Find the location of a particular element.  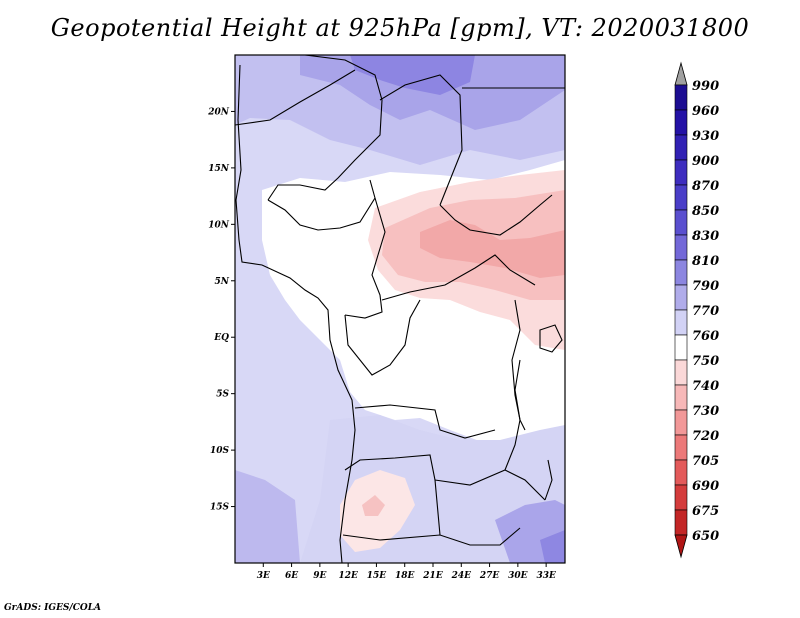

border-chad-south is located at coordinates (496, 215).